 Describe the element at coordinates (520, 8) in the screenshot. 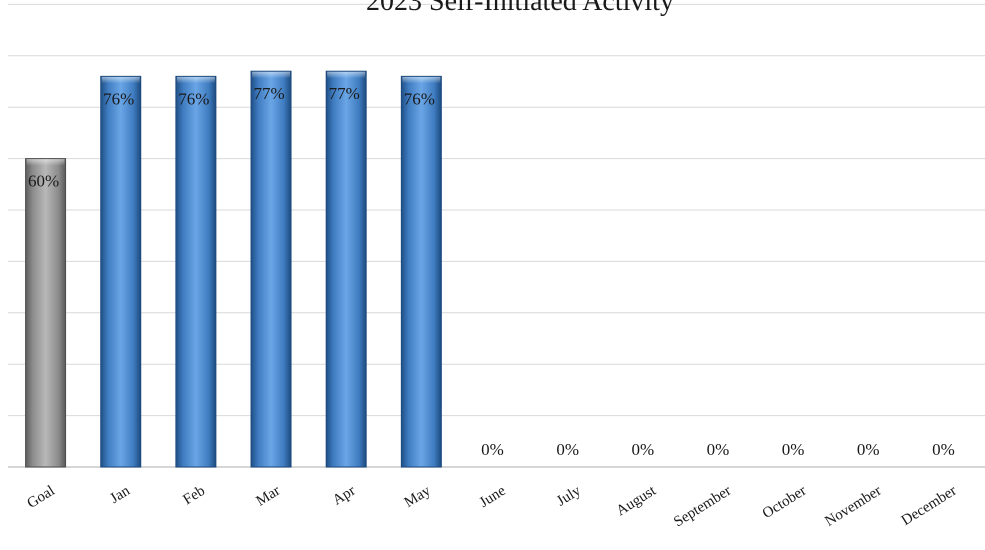

I see `chart-title: 2023 Self-Initiated Activity` at that location.